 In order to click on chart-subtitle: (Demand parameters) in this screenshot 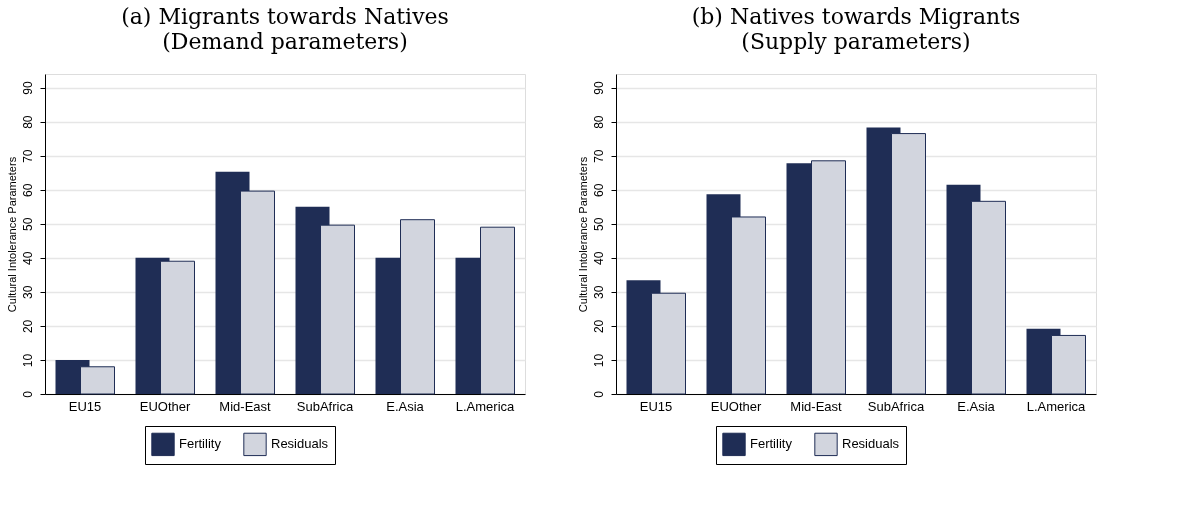, I will do `click(285, 41)`.